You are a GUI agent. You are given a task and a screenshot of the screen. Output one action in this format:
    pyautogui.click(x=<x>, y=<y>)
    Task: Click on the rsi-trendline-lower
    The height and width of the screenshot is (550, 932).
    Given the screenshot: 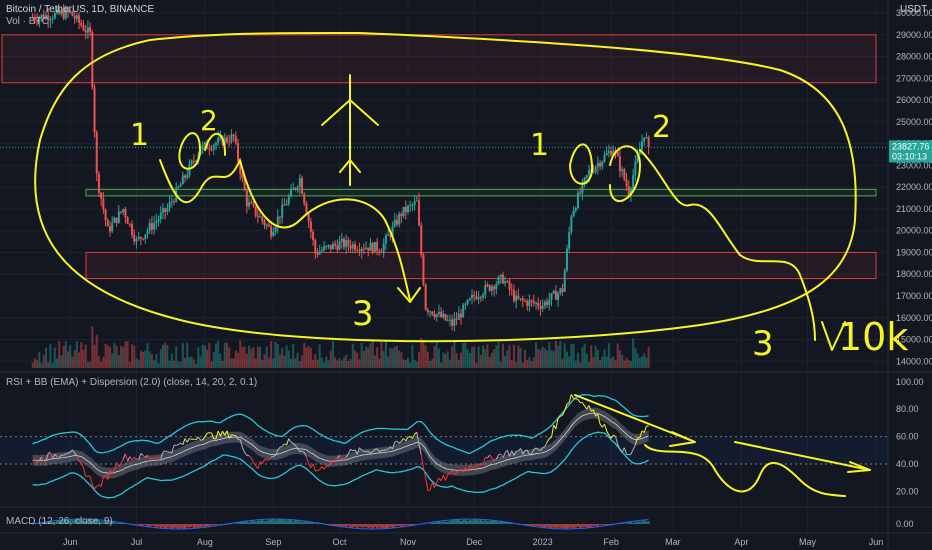 What is the action you would take?
    pyautogui.click(x=802, y=457)
    